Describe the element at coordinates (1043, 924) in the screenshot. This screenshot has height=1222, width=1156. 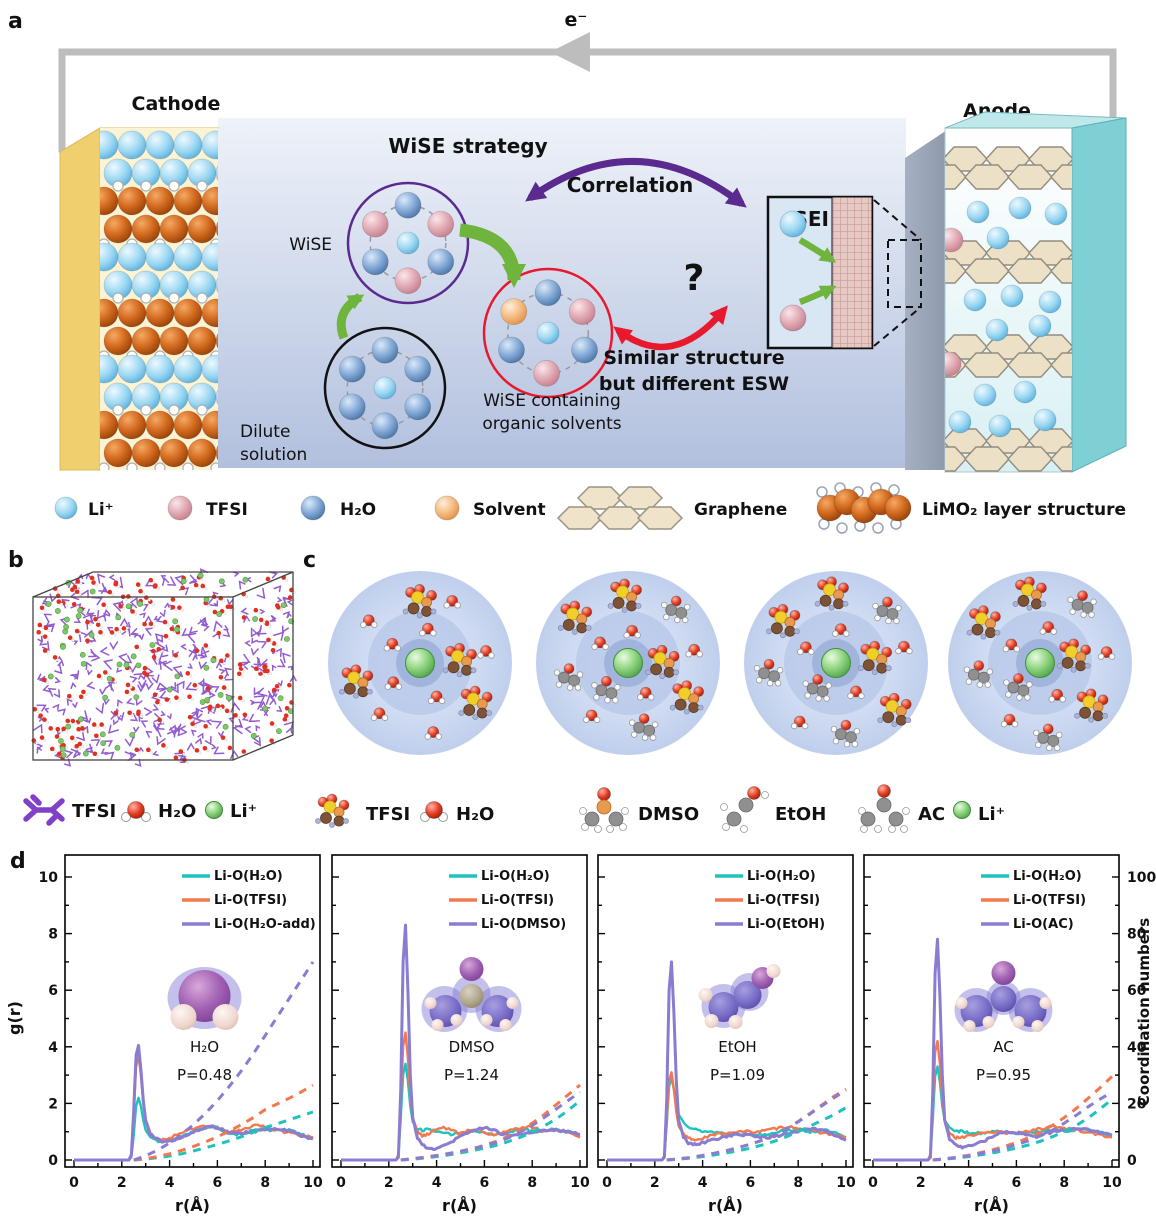
I see `legend-entry: Li-O(AC)` at that location.